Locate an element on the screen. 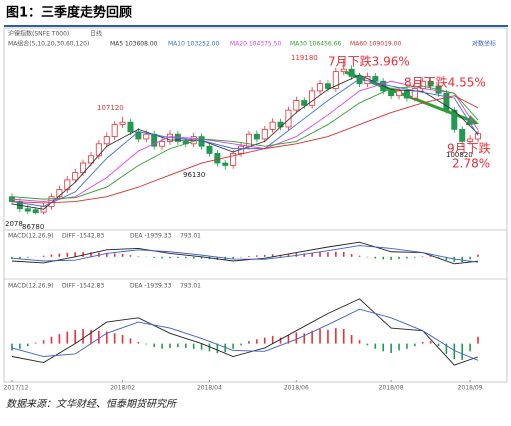 The width and height of the screenshot is (511, 426). annotation: 9月下跌 is located at coordinates (469, 148).